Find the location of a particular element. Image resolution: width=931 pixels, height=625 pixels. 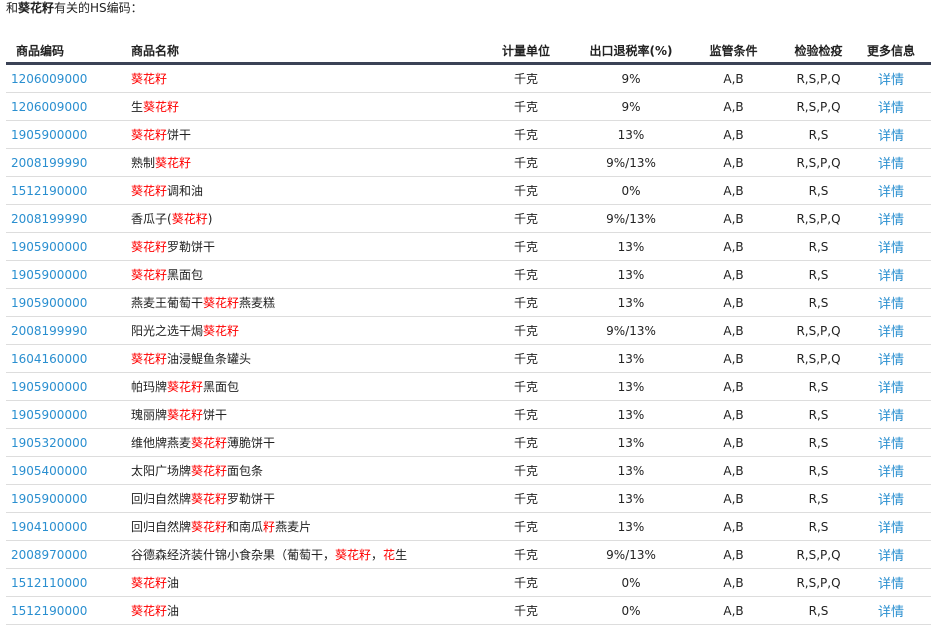

product-name: 葵花籽调和油 is located at coordinates (301, 190).